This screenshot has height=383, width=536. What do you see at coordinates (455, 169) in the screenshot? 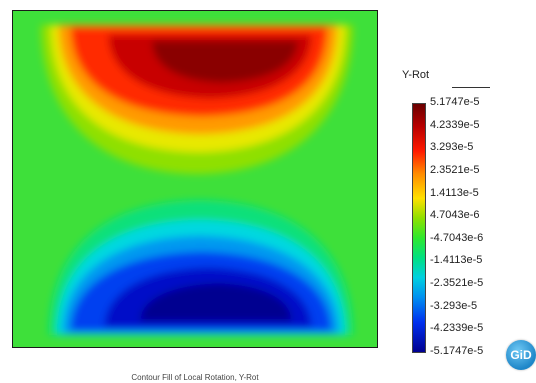
I see `legend-tick-label: 2.3521e-5` at bounding box center [455, 169].